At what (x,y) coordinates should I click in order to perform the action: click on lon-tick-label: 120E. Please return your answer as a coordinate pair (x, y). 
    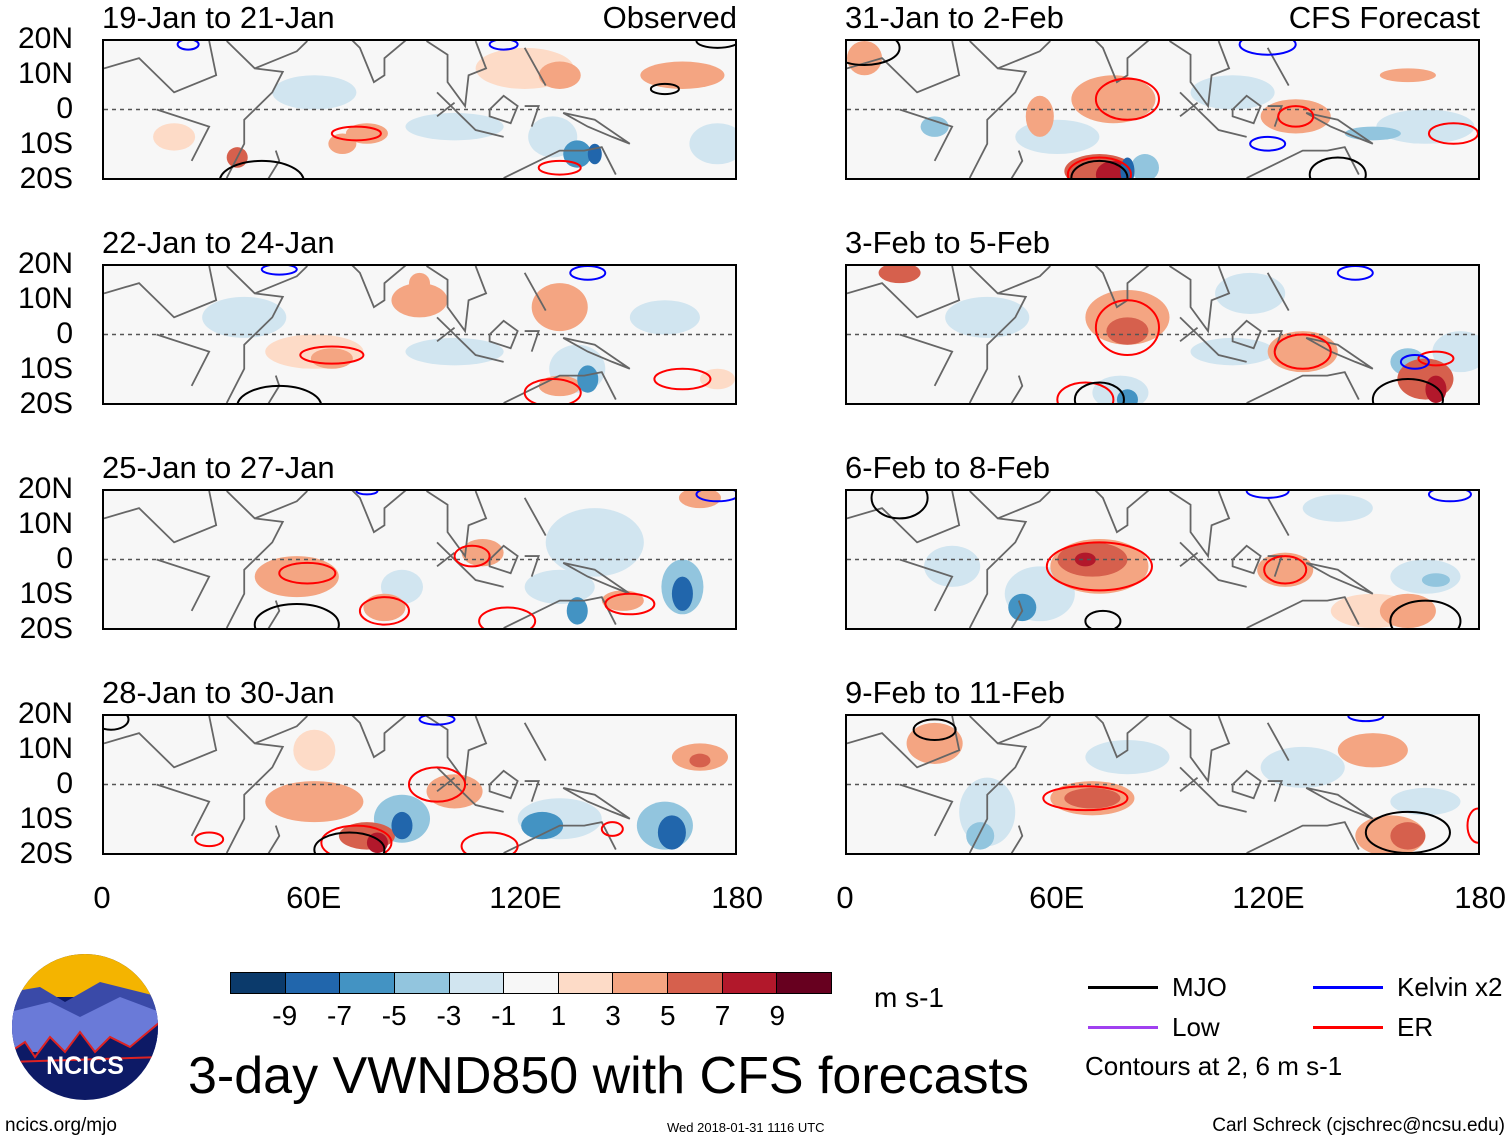
    Looking at the image, I should click on (1268, 897).